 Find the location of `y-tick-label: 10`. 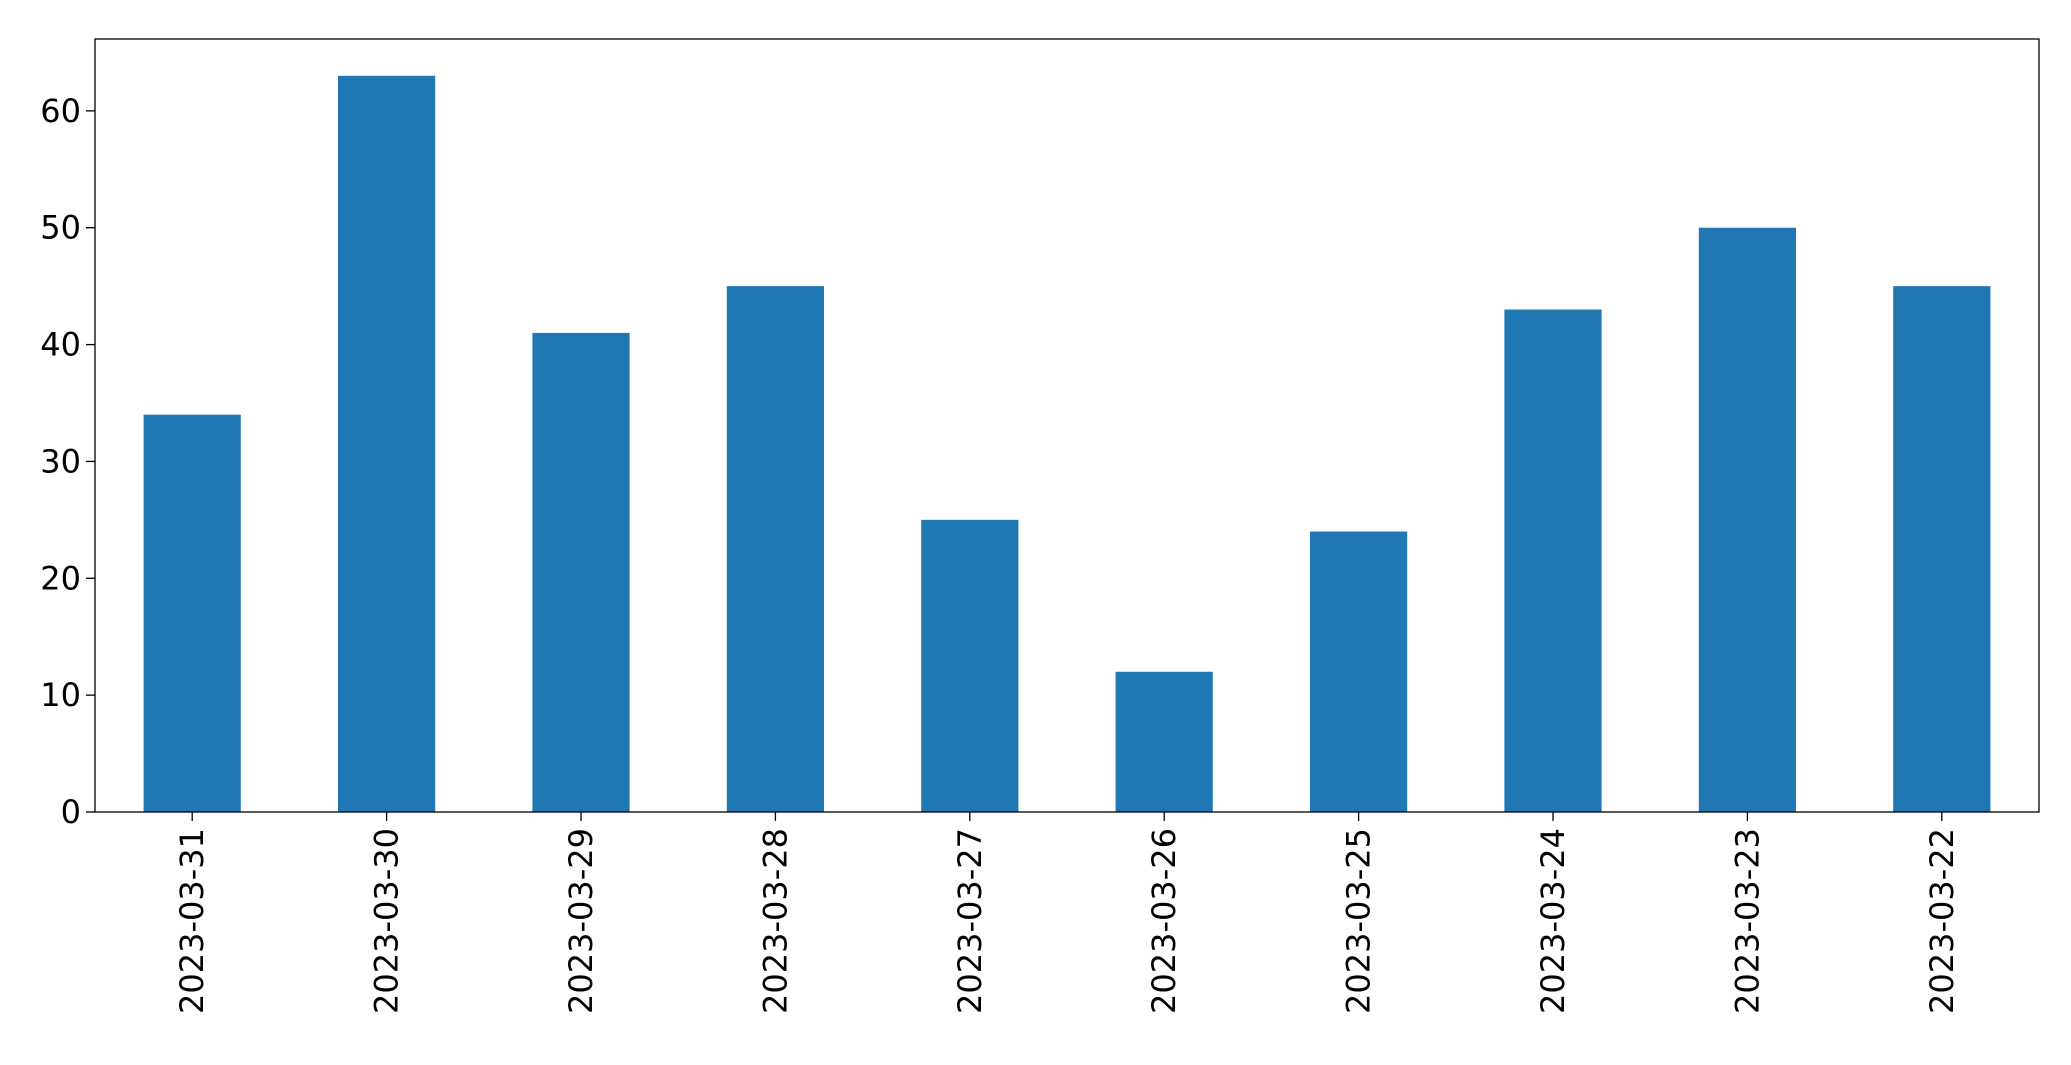

y-tick-label: 10 is located at coordinates (60, 695).